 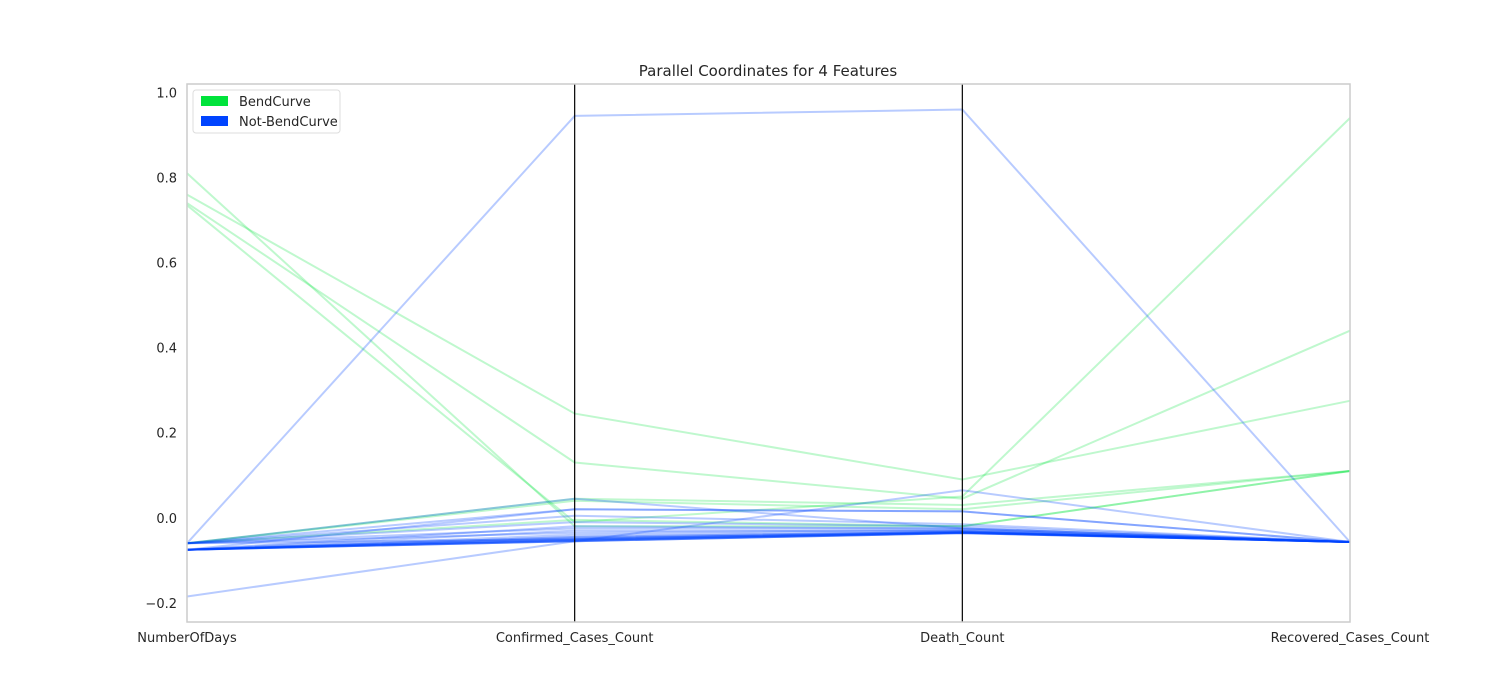 What do you see at coordinates (575, 638) in the screenshot?
I see `feature-label: Confirmed_Cases_Count` at bounding box center [575, 638].